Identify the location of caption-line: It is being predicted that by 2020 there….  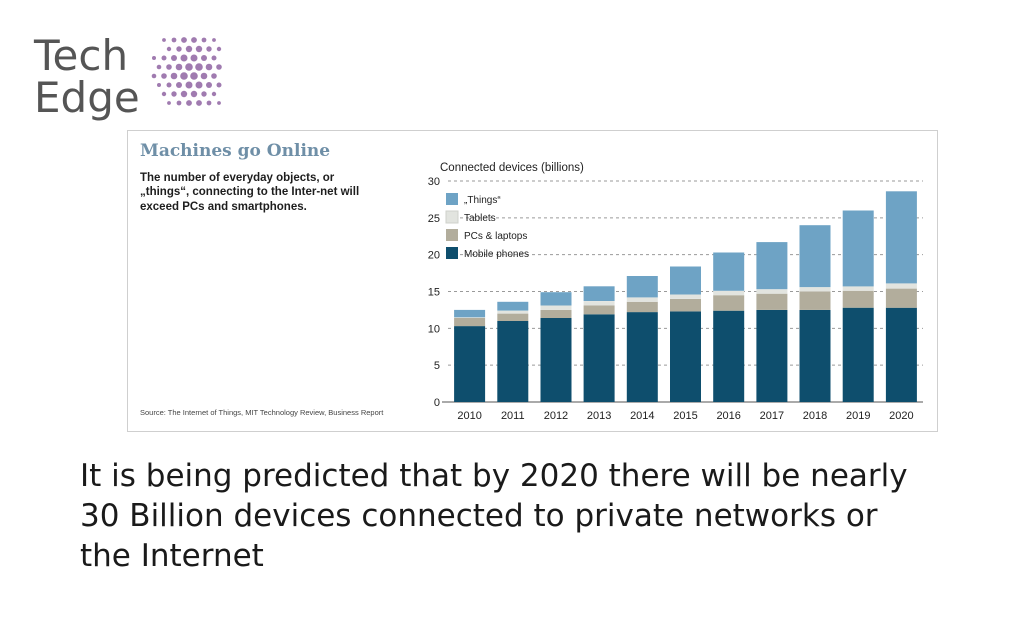
(494, 476).